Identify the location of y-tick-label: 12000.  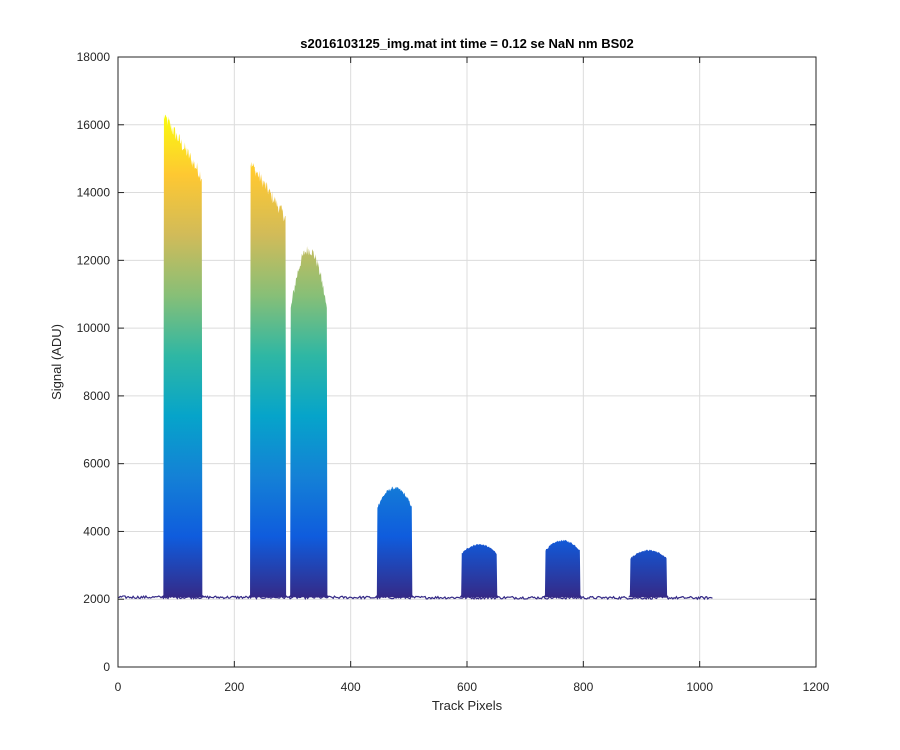
(94, 260).